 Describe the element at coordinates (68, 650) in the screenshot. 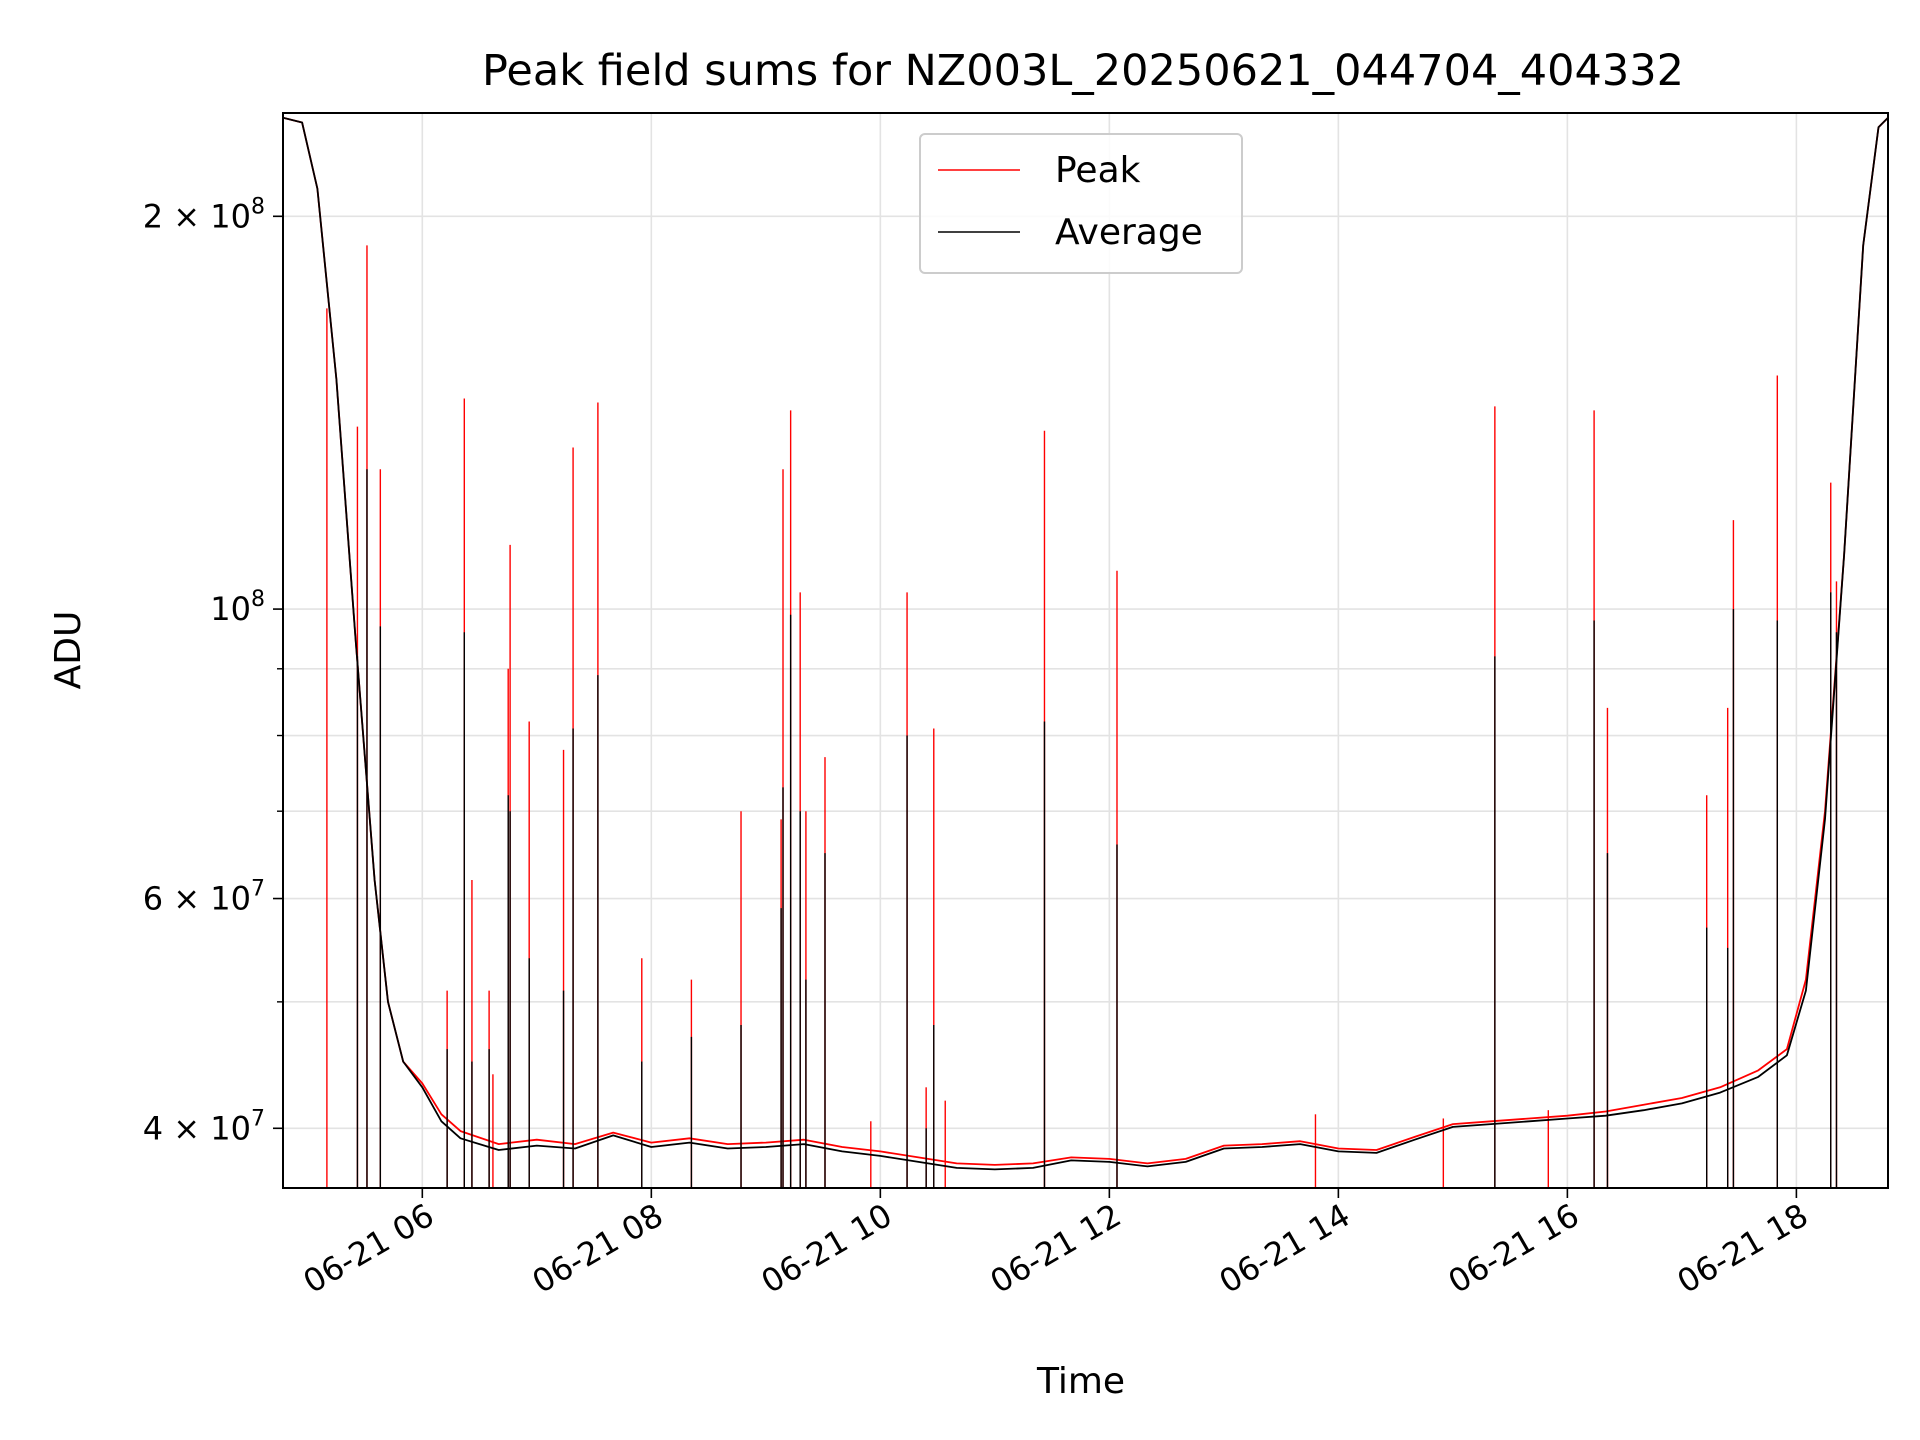

I see `y-axis-label: ADU` at that location.